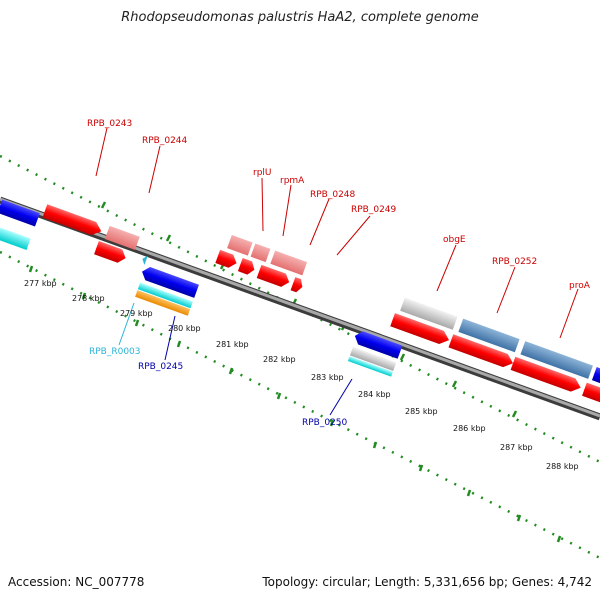 The width and height of the screenshot is (600, 600). Describe the element at coordinates (591, 393) in the screenshot. I see `gene-arrow-next-b` at that location.